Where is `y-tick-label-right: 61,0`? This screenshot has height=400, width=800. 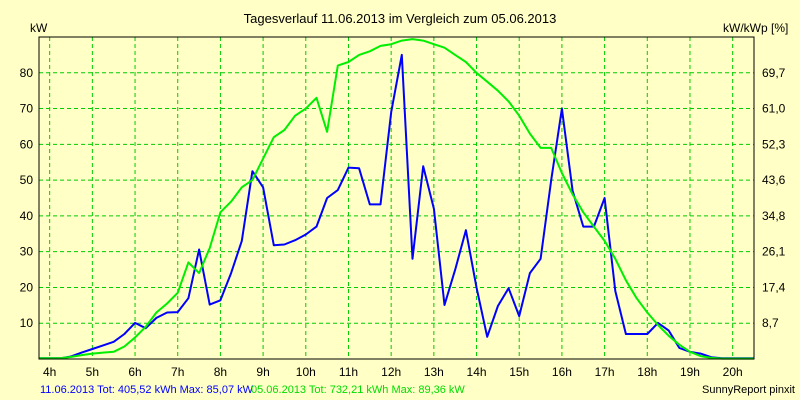
y-tick-label-right: 61,0 is located at coordinates (774, 109).